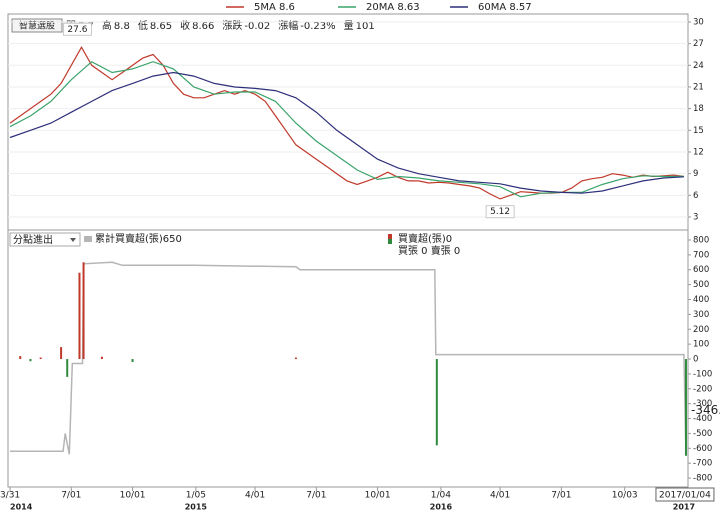  Describe the element at coordinates (701, 255) in the screenshot. I see `y-tick-label: 700` at that location.